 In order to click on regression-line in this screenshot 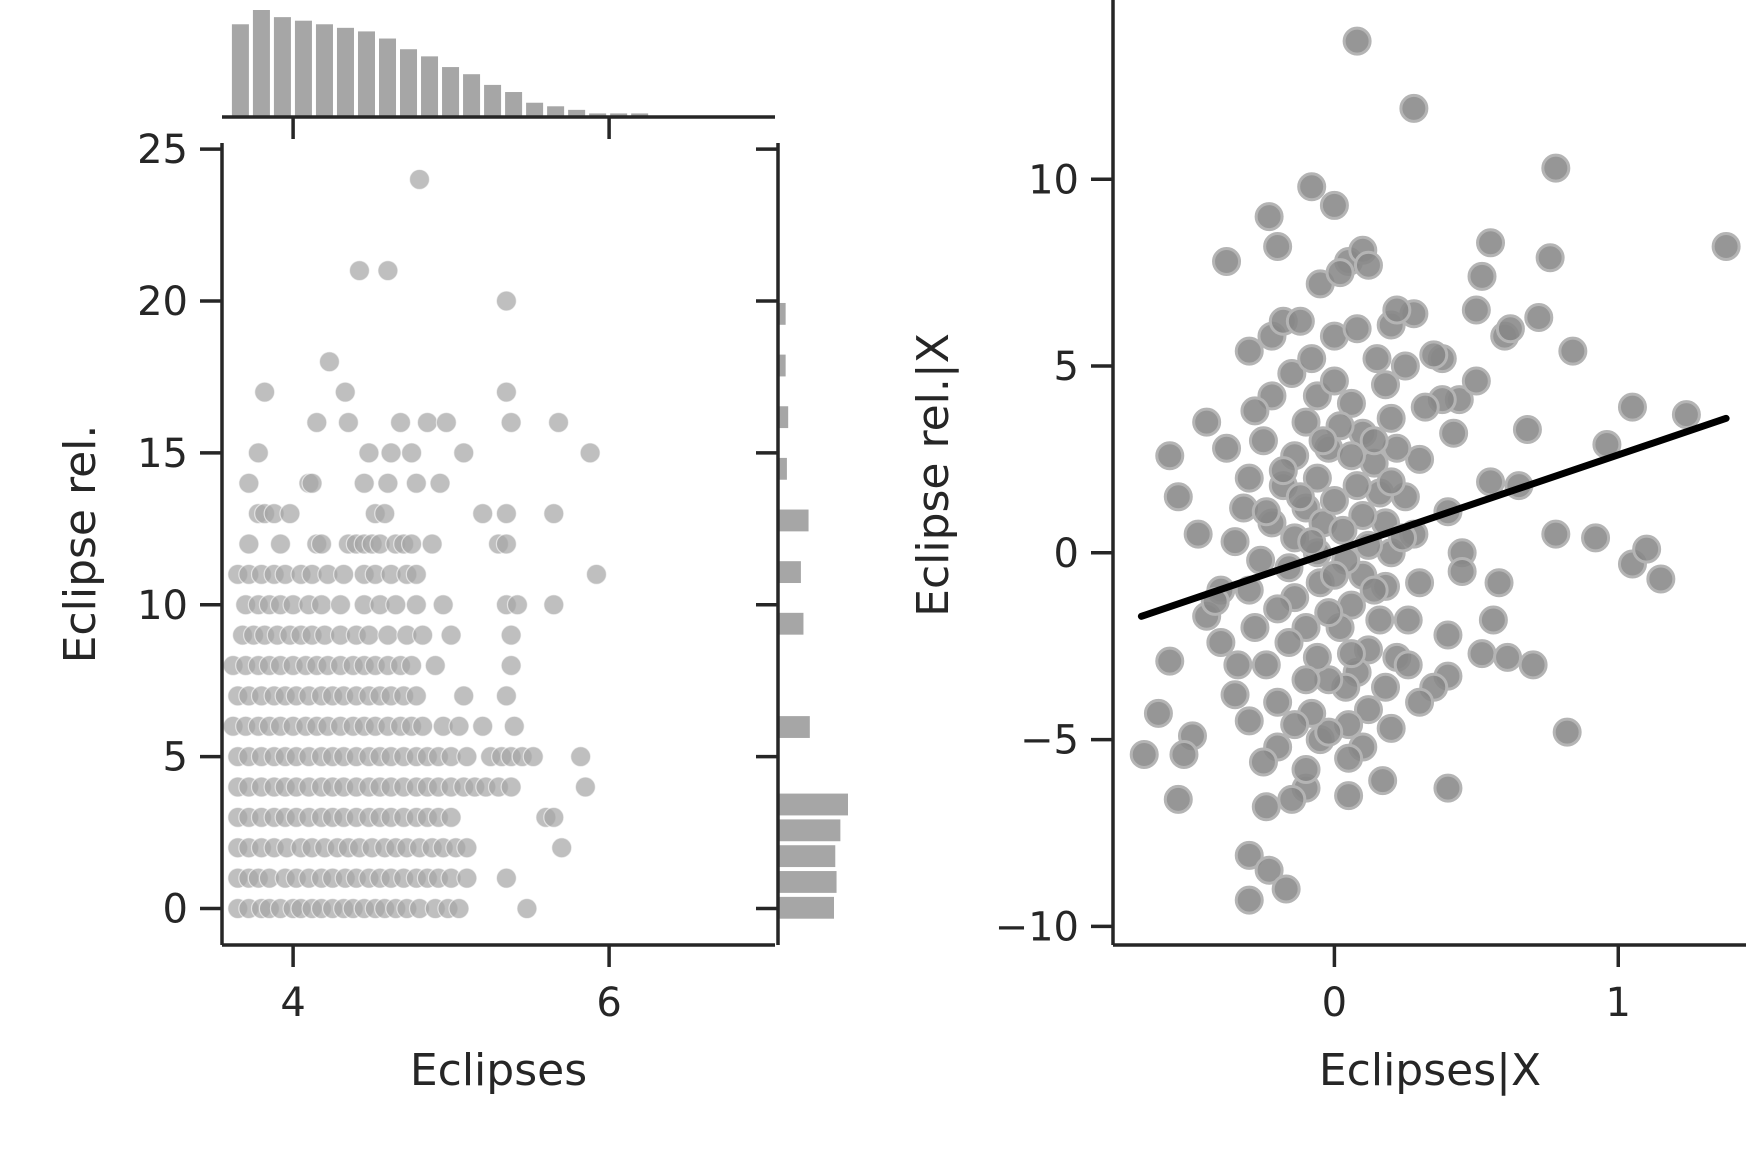, I will do `click(1433, 517)`.